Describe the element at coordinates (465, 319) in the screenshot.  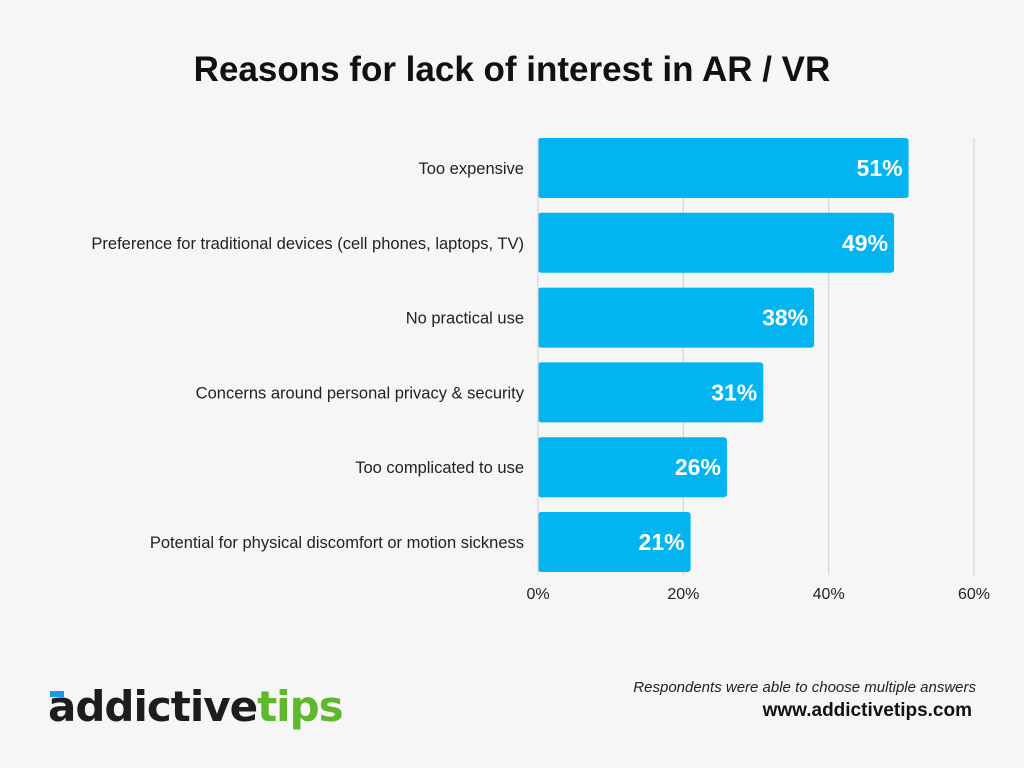
I see `category-label: No practical use` at that location.